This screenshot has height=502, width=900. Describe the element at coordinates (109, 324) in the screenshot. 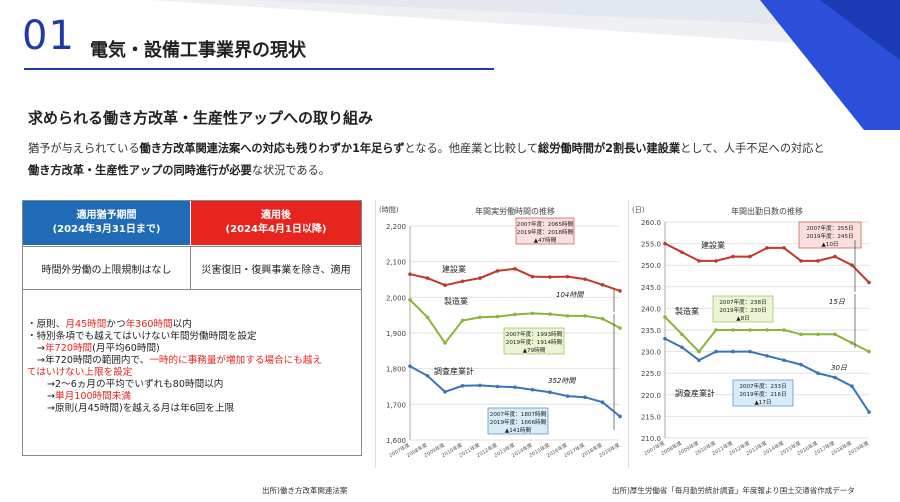

I see `rule-line-1: ・原則、月45時間かつ年360時間以内` at that location.